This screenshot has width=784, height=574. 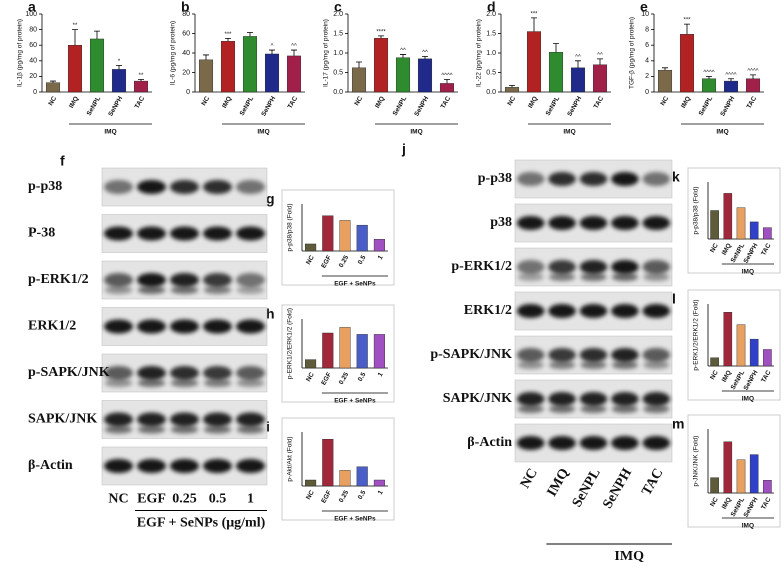 What do you see at coordinates (118, 499) in the screenshot?
I see `lane-label: NC` at bounding box center [118, 499].